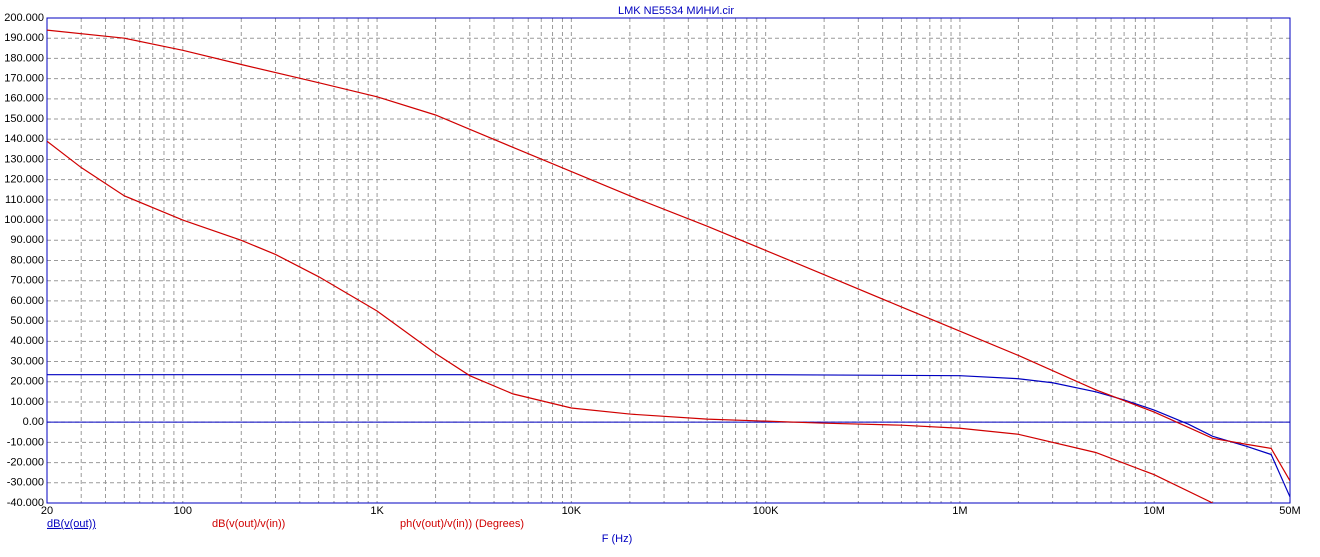  What do you see at coordinates (27, 281) in the screenshot?
I see `y-tick-label: 70.000` at bounding box center [27, 281].